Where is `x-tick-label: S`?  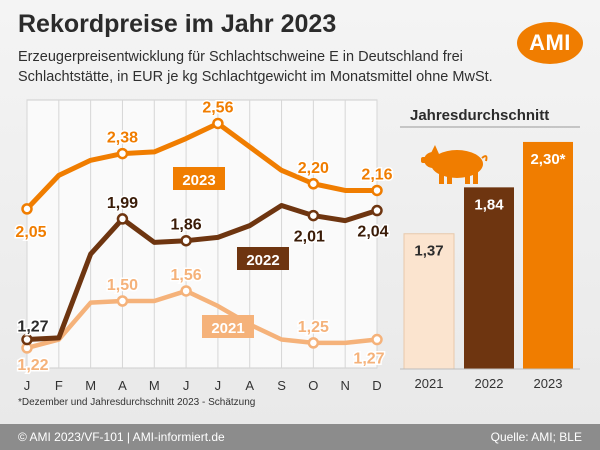
x-tick-label: S is located at coordinates (281, 385).